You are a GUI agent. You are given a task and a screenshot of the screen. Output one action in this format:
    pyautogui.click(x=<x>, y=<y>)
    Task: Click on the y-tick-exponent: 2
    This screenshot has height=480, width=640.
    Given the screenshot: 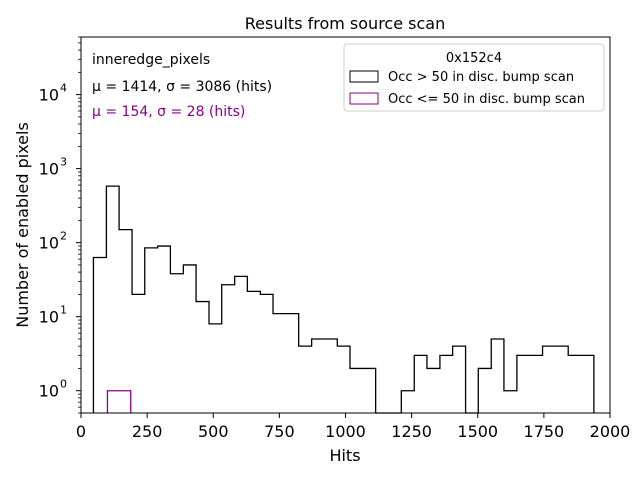 What is the action you would take?
    pyautogui.click(x=63, y=236)
    